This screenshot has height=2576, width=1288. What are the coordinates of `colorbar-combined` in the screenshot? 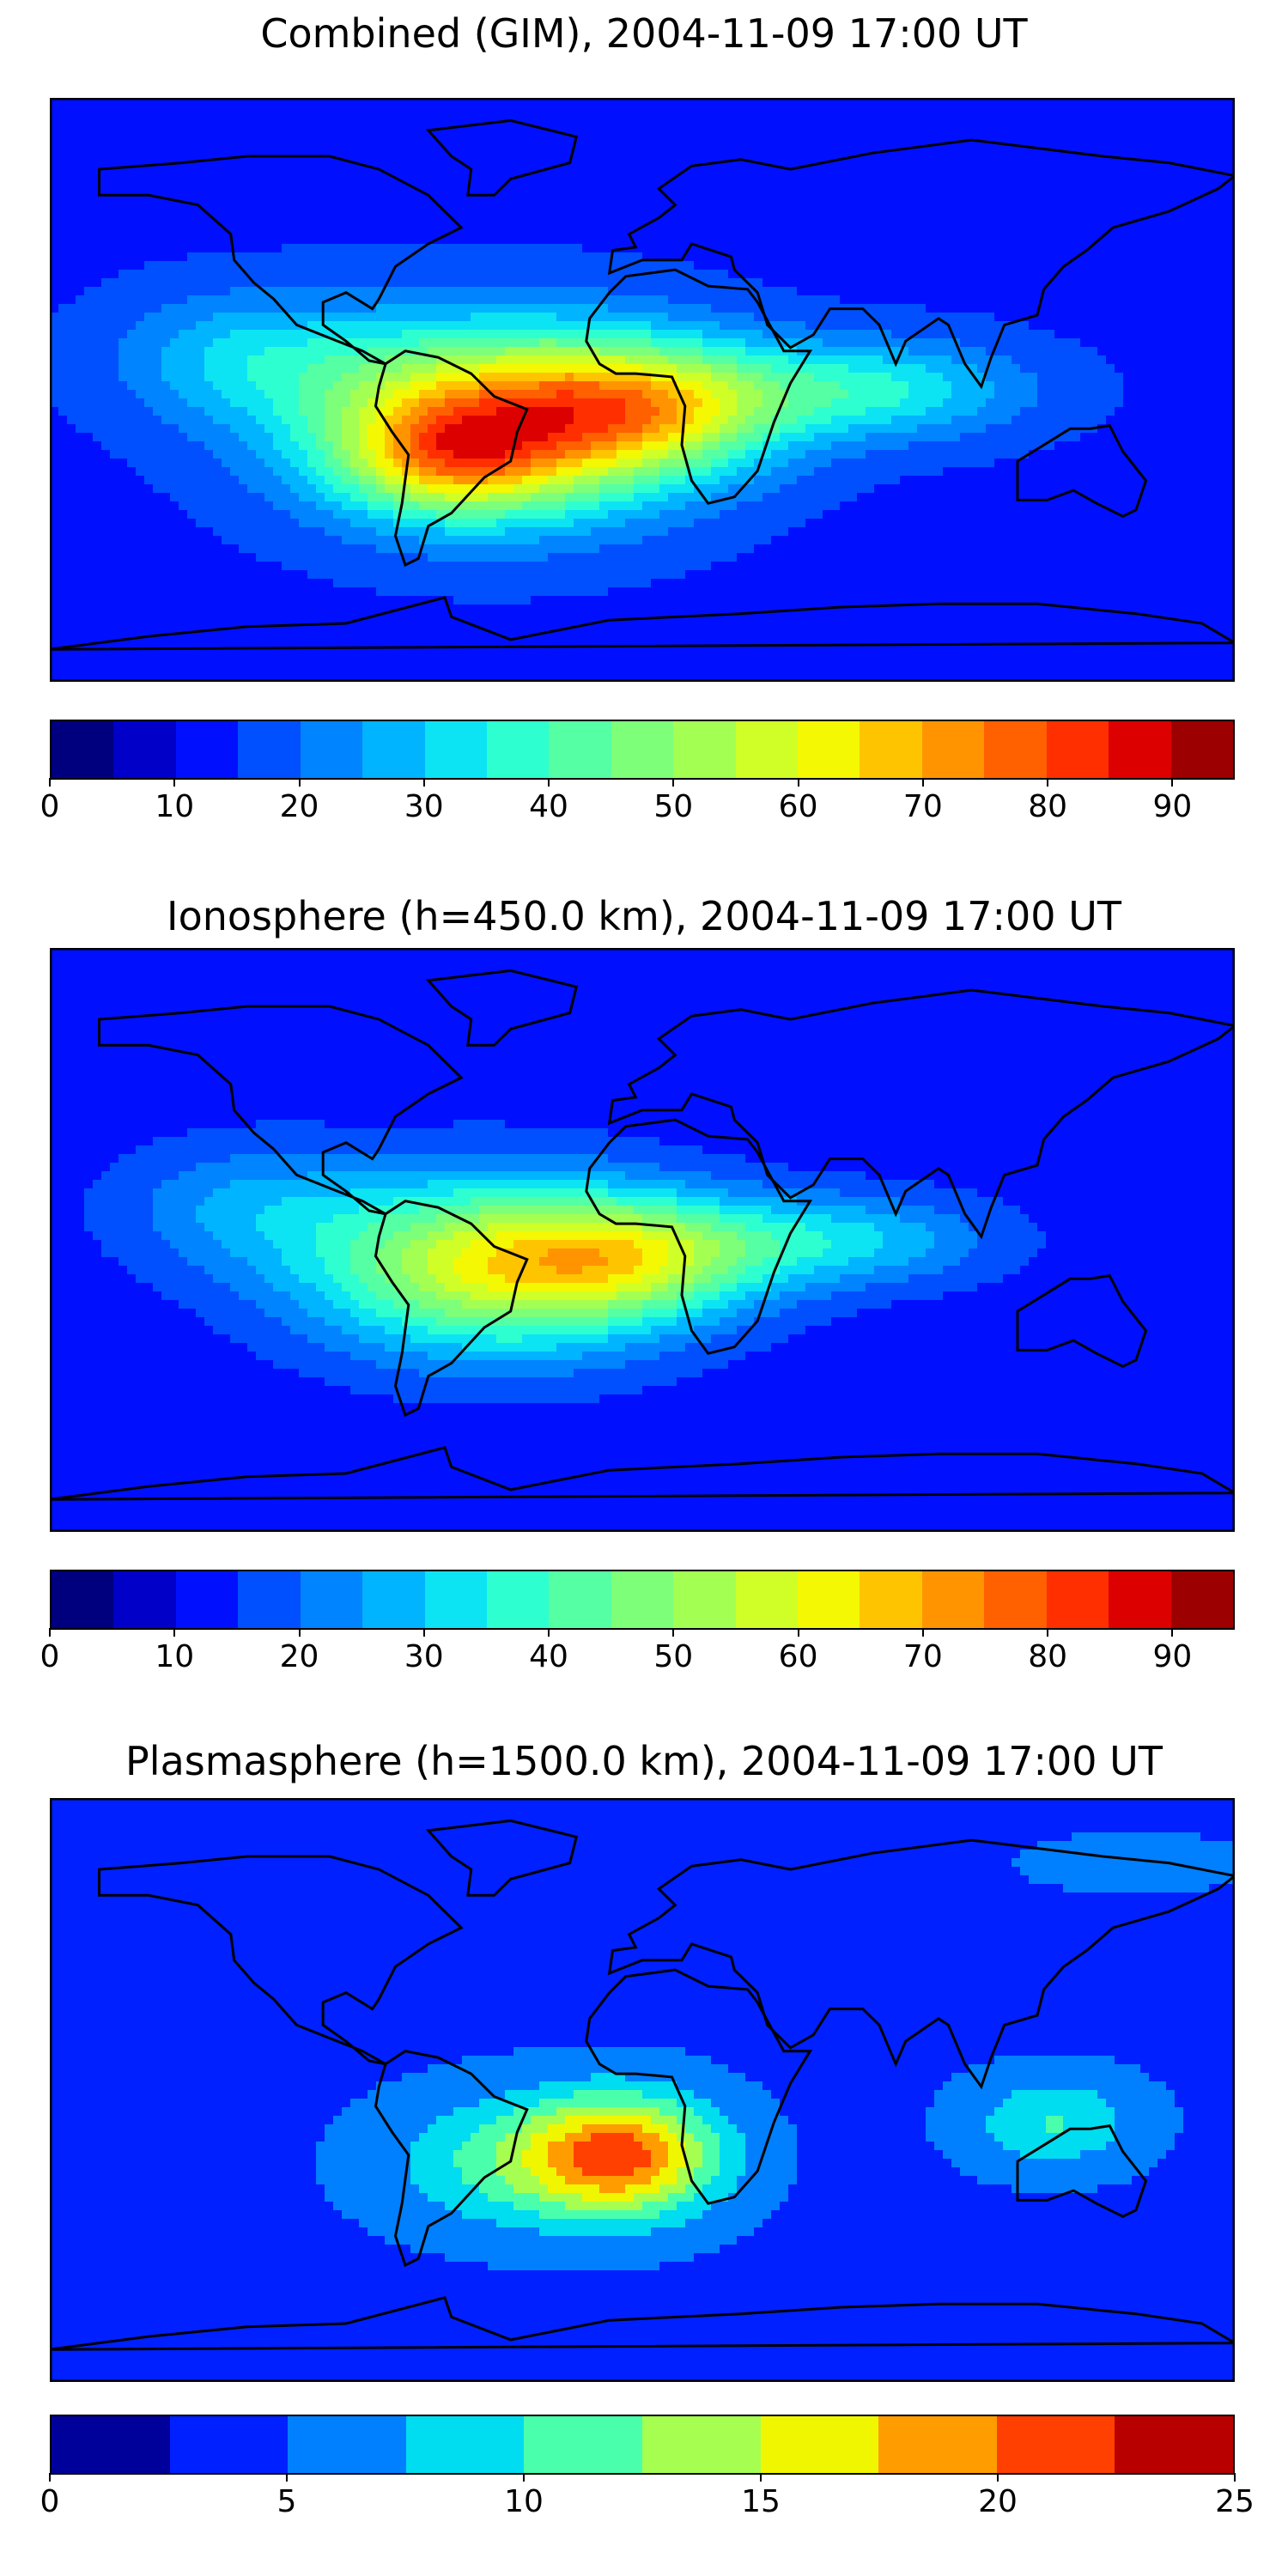 It's located at (642, 750).